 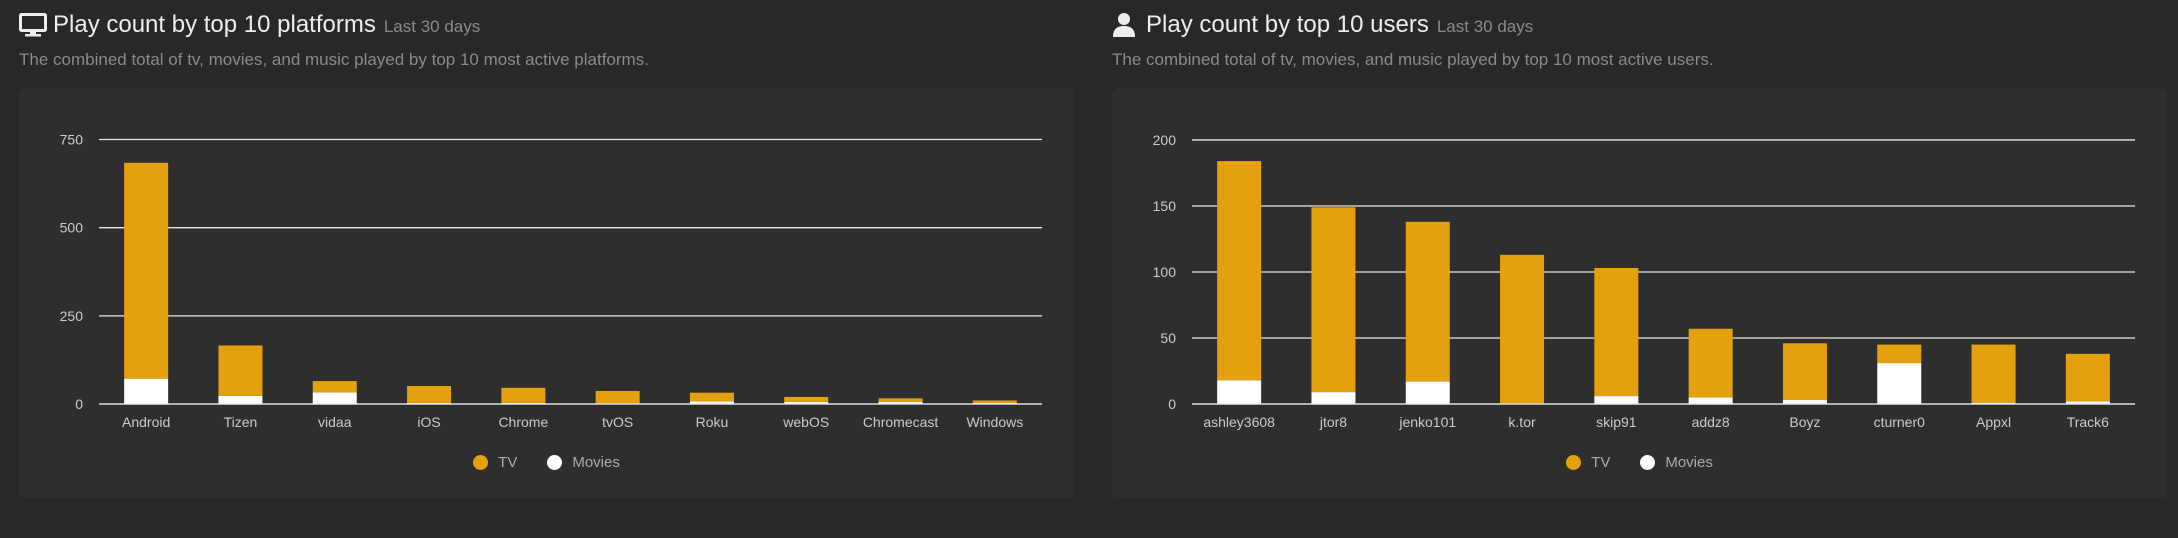 I want to click on users-range: Last 30 days, so click(x=1485, y=26).